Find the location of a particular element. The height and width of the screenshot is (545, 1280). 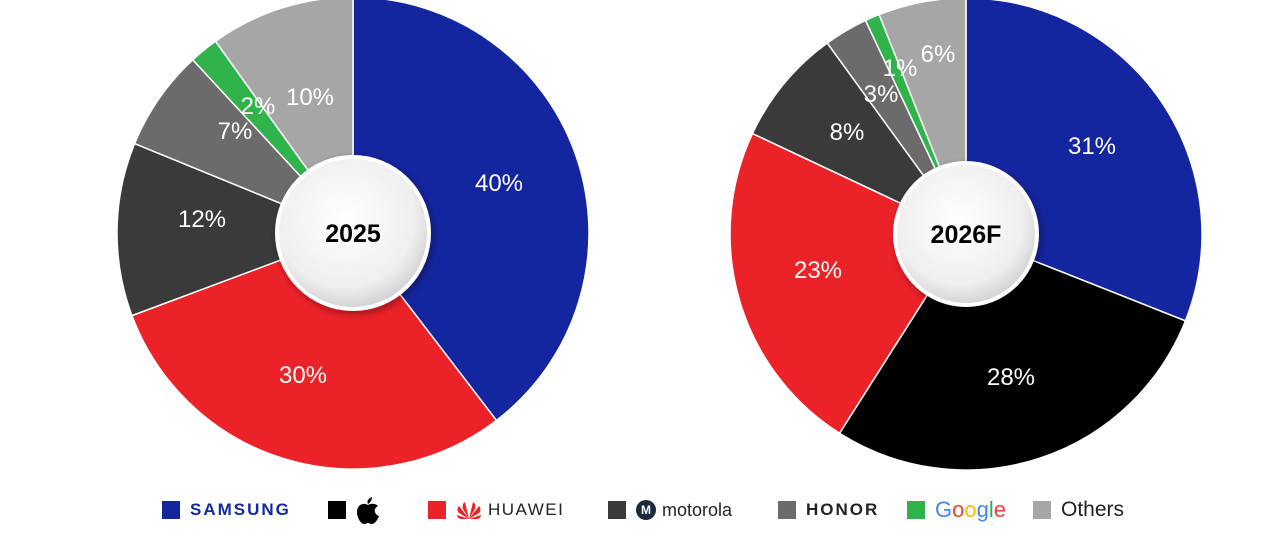

legend-label-others: Others is located at coordinates (1093, 509).